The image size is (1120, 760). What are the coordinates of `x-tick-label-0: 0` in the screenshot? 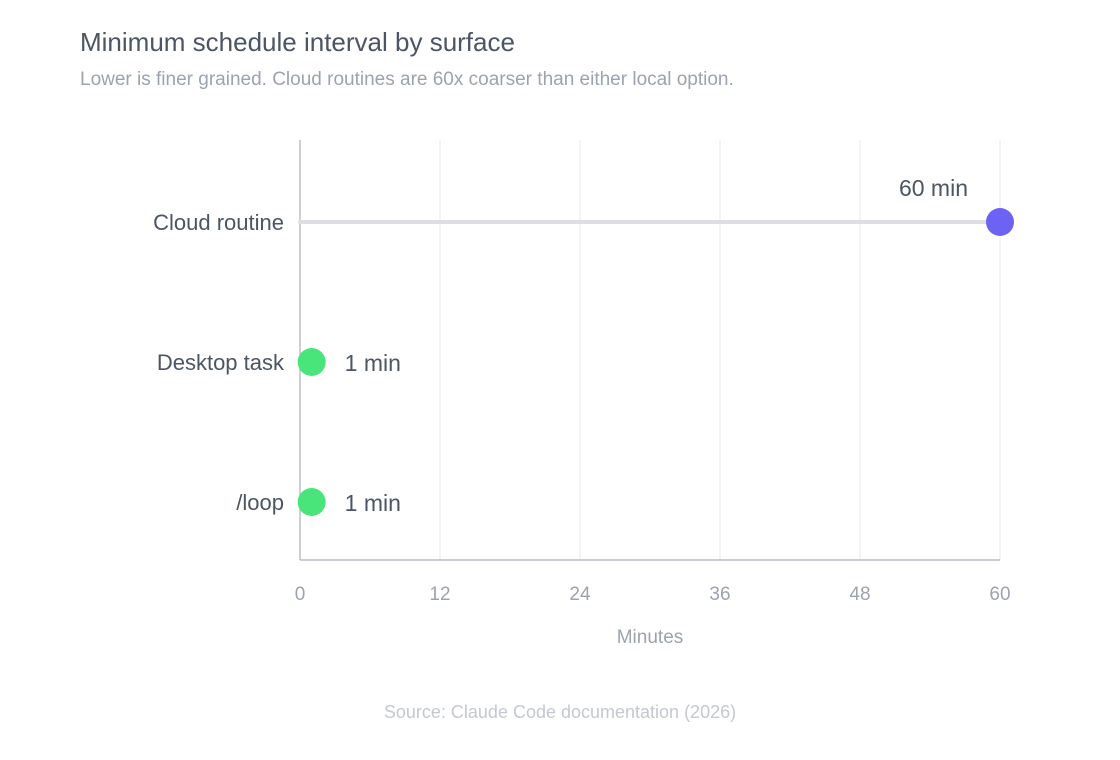 It's located at (300, 594).